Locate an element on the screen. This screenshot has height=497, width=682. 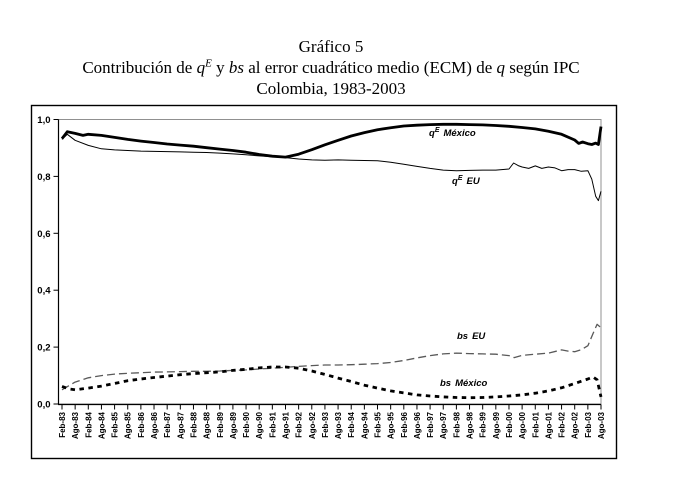
x-tick-label: Ago-91 is located at coordinates (285, 425).